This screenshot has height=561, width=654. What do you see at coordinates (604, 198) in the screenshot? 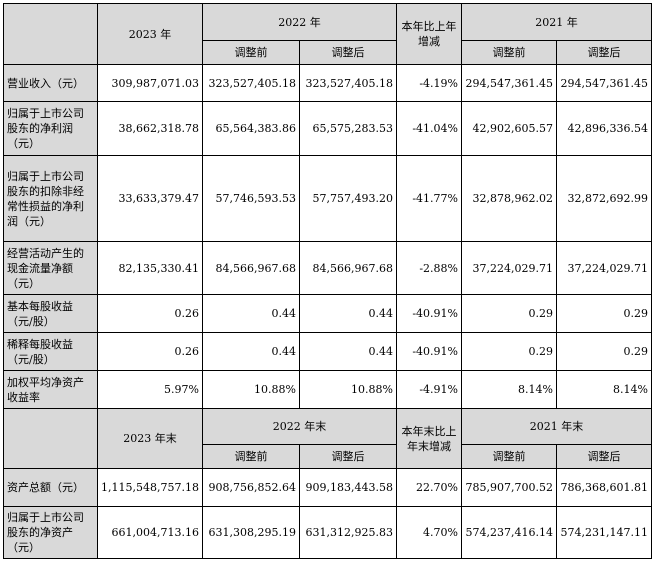
I see `cell-2021-after: 32,872,692.99` at bounding box center [604, 198].